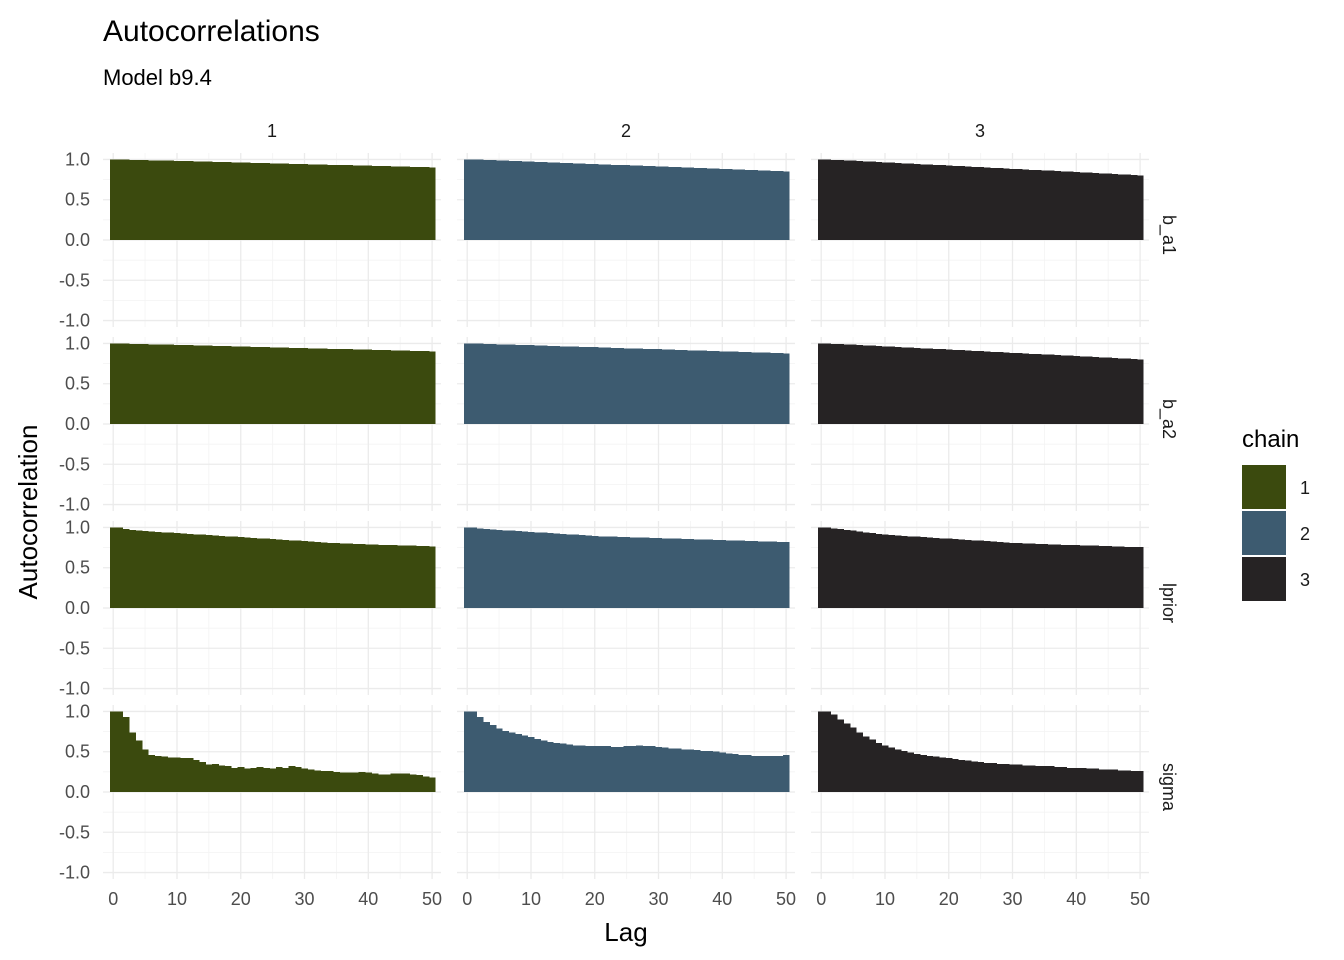 This screenshot has height=960, width=1344. I want to click on y-tick-label: 0.5, so click(77, 568).